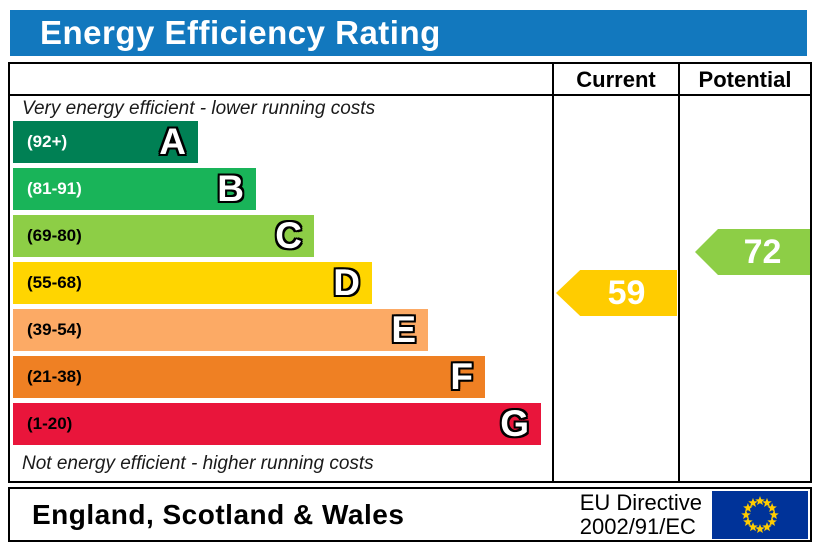 The image size is (820, 547). Describe the element at coordinates (616, 80) in the screenshot. I see `current-column-header: Current` at that location.